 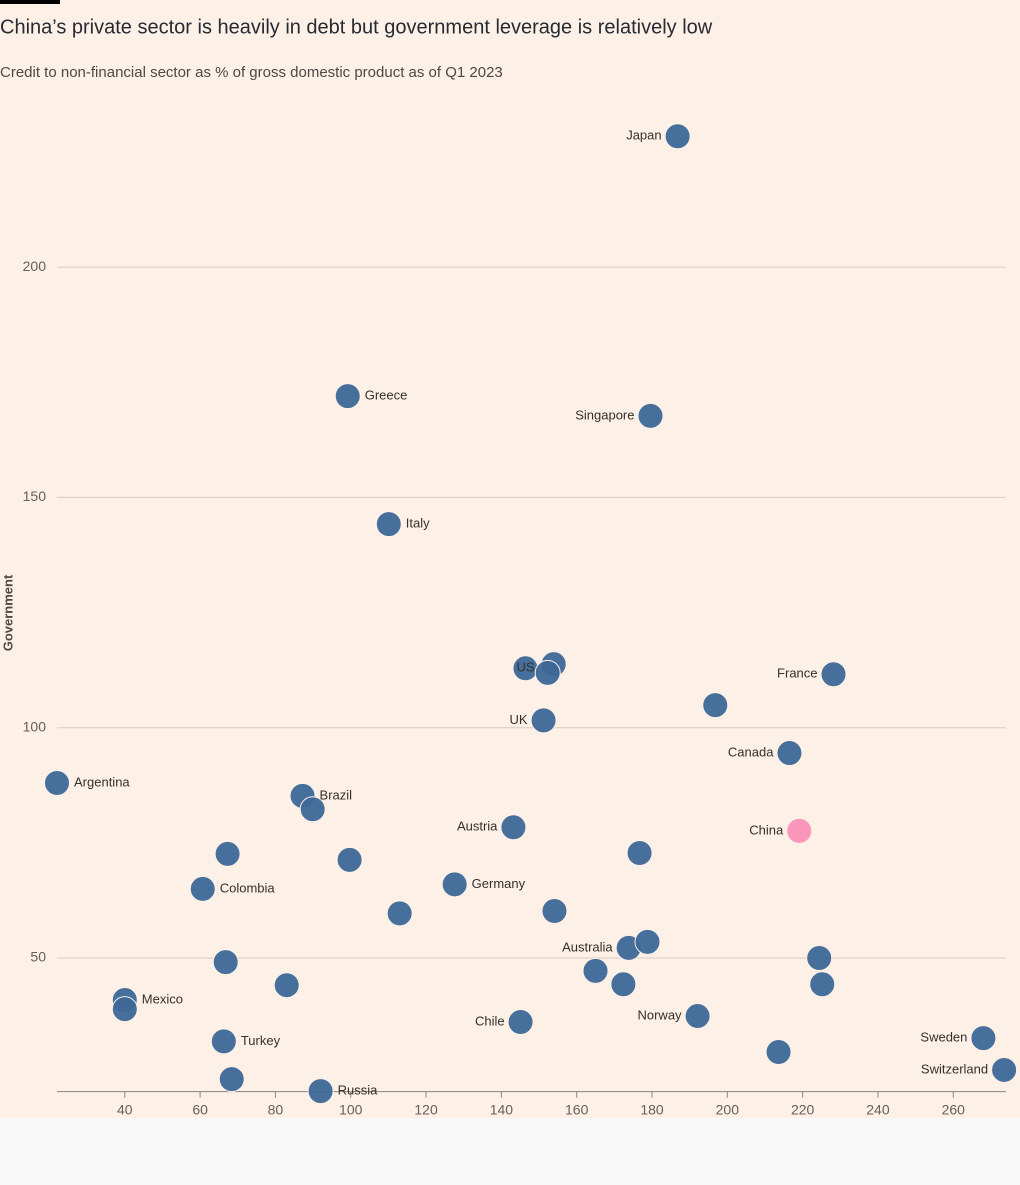 I want to click on brand-bar, so click(x=30, y=2).